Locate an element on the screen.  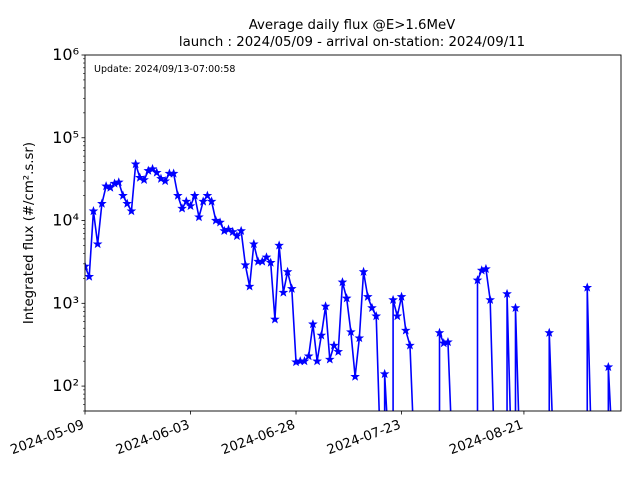
y-tick-label: 10⁵ is located at coordinates (65, 137).